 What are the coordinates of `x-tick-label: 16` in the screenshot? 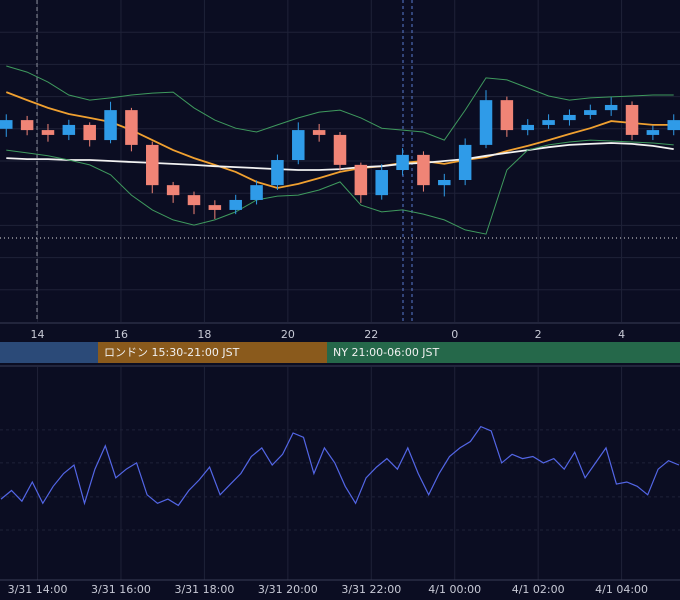 It's located at (121, 334).